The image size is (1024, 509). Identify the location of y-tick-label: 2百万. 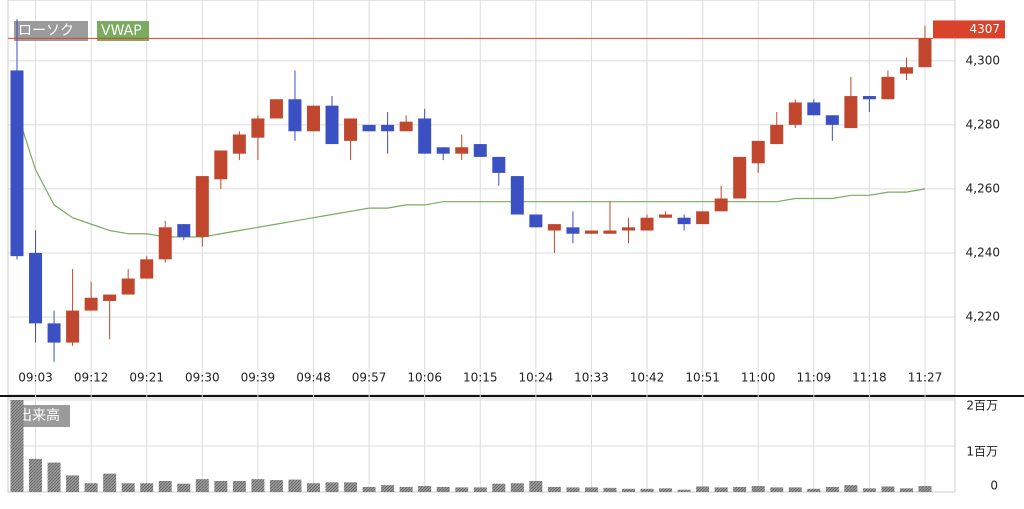
(982, 406).